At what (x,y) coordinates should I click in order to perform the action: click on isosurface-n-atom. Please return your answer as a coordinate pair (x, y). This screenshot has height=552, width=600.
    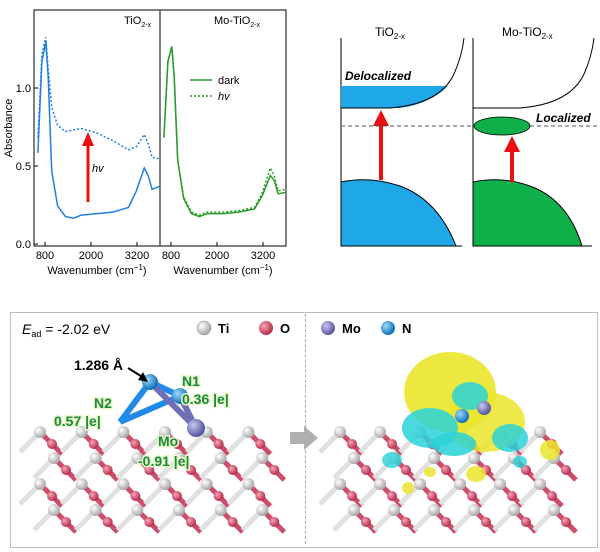
    Looking at the image, I should click on (462, 416).